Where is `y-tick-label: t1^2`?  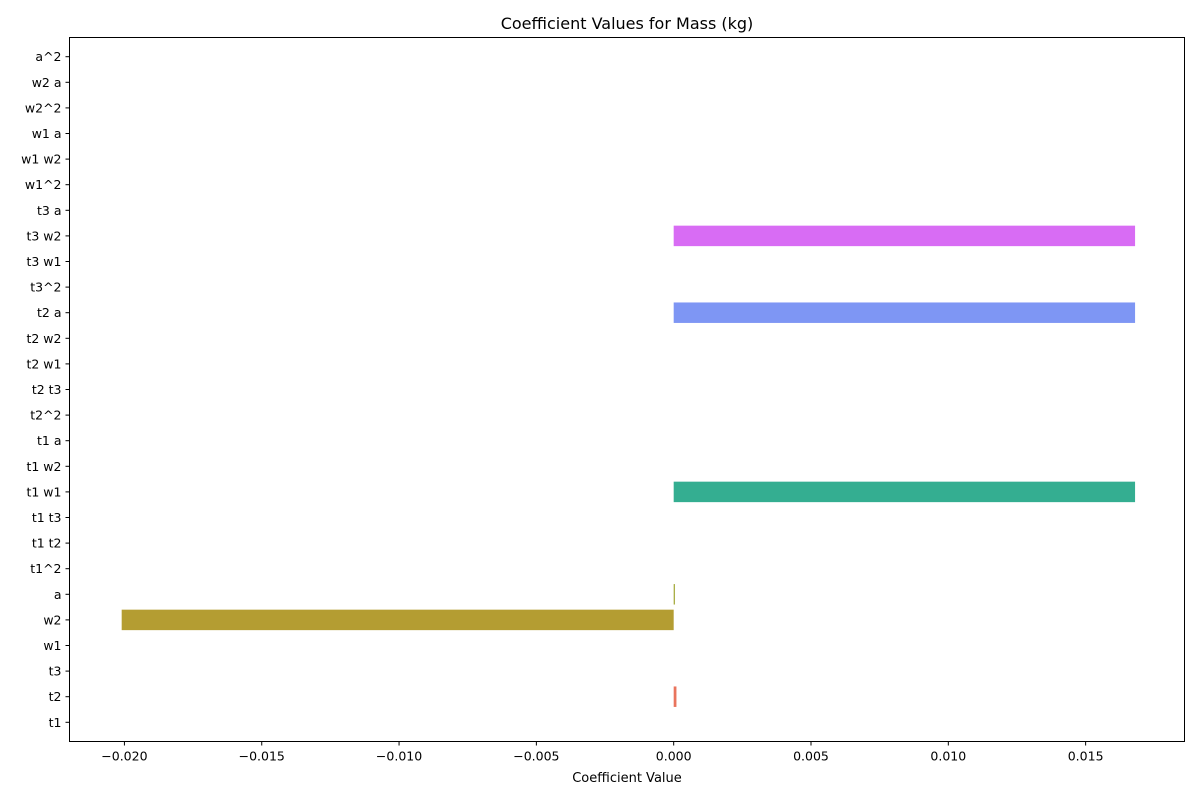
y-tick-label: t1^2 is located at coordinates (45, 568).